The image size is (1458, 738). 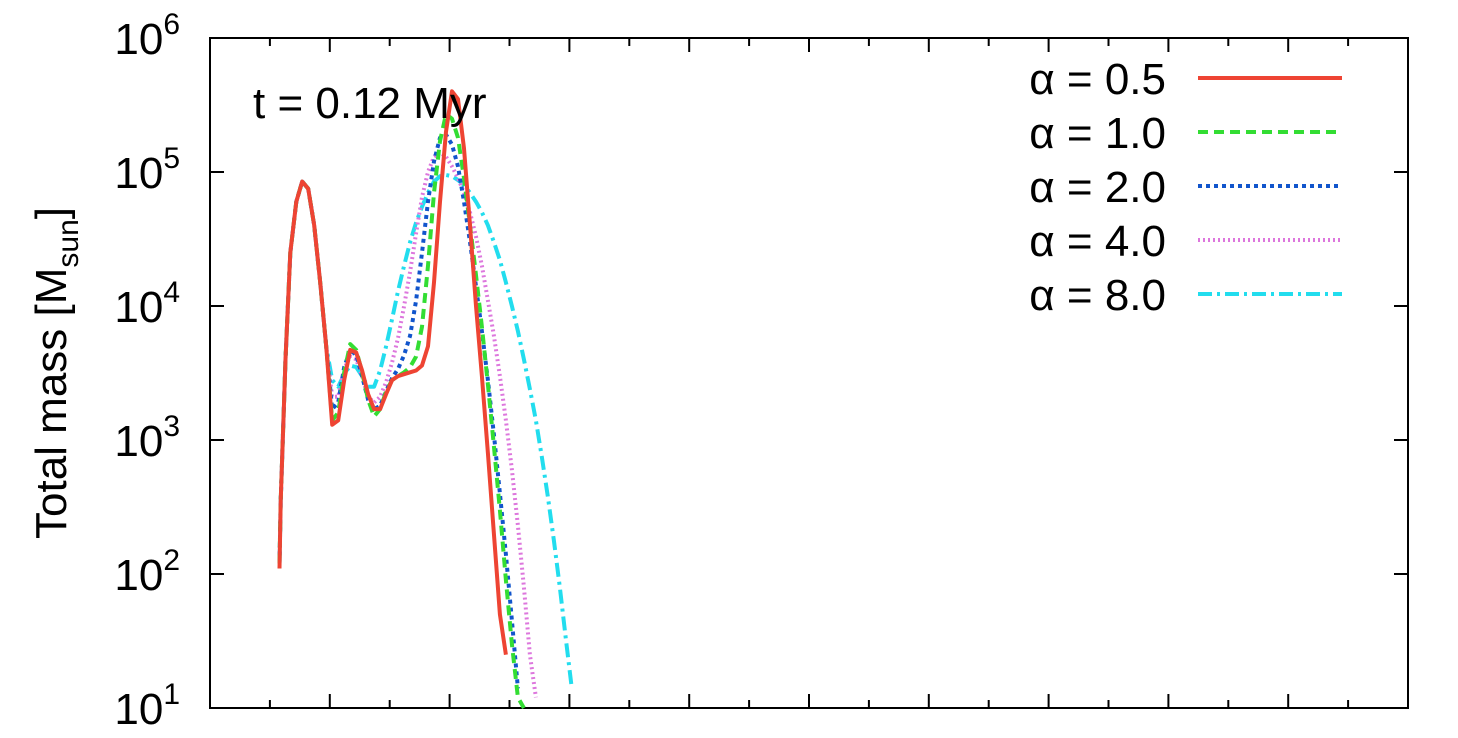 I want to click on y-tick-labels: 10¹ 10² 10³ 10⁴ 10⁵ 10⁶, so click(x=147, y=371).